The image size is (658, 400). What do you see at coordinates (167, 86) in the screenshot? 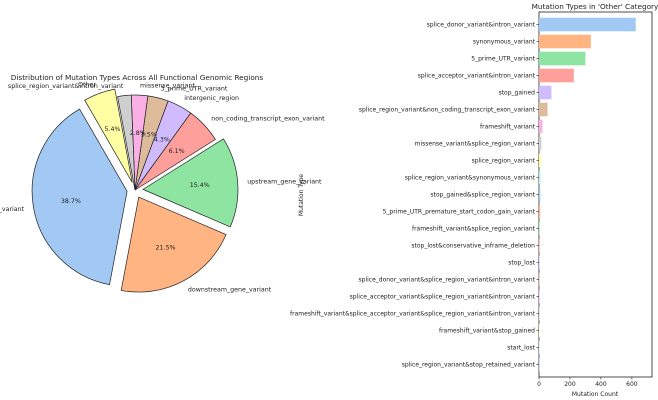
I see `pie-category-label-missense-variant: missense_variant` at bounding box center [167, 86].